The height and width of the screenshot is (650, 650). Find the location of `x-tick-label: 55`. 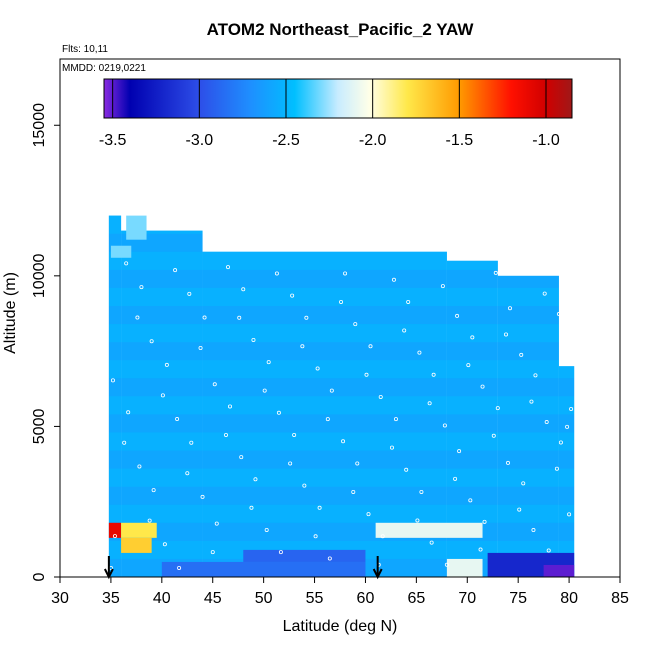

x-tick-label: 55 is located at coordinates (315, 598).